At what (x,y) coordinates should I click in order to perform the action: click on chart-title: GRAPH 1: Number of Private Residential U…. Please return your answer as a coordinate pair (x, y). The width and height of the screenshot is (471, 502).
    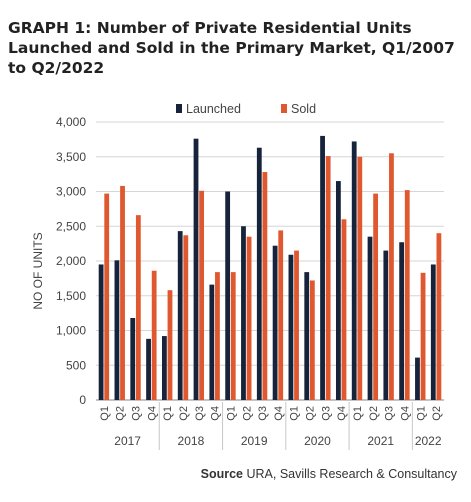
    Looking at the image, I should click on (235, 48).